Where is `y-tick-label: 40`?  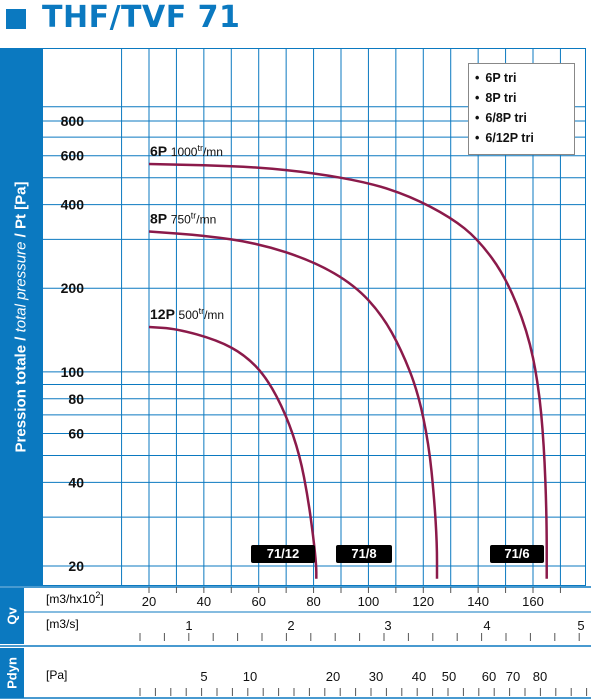
y-tick-label: 40 is located at coordinates (76, 482).